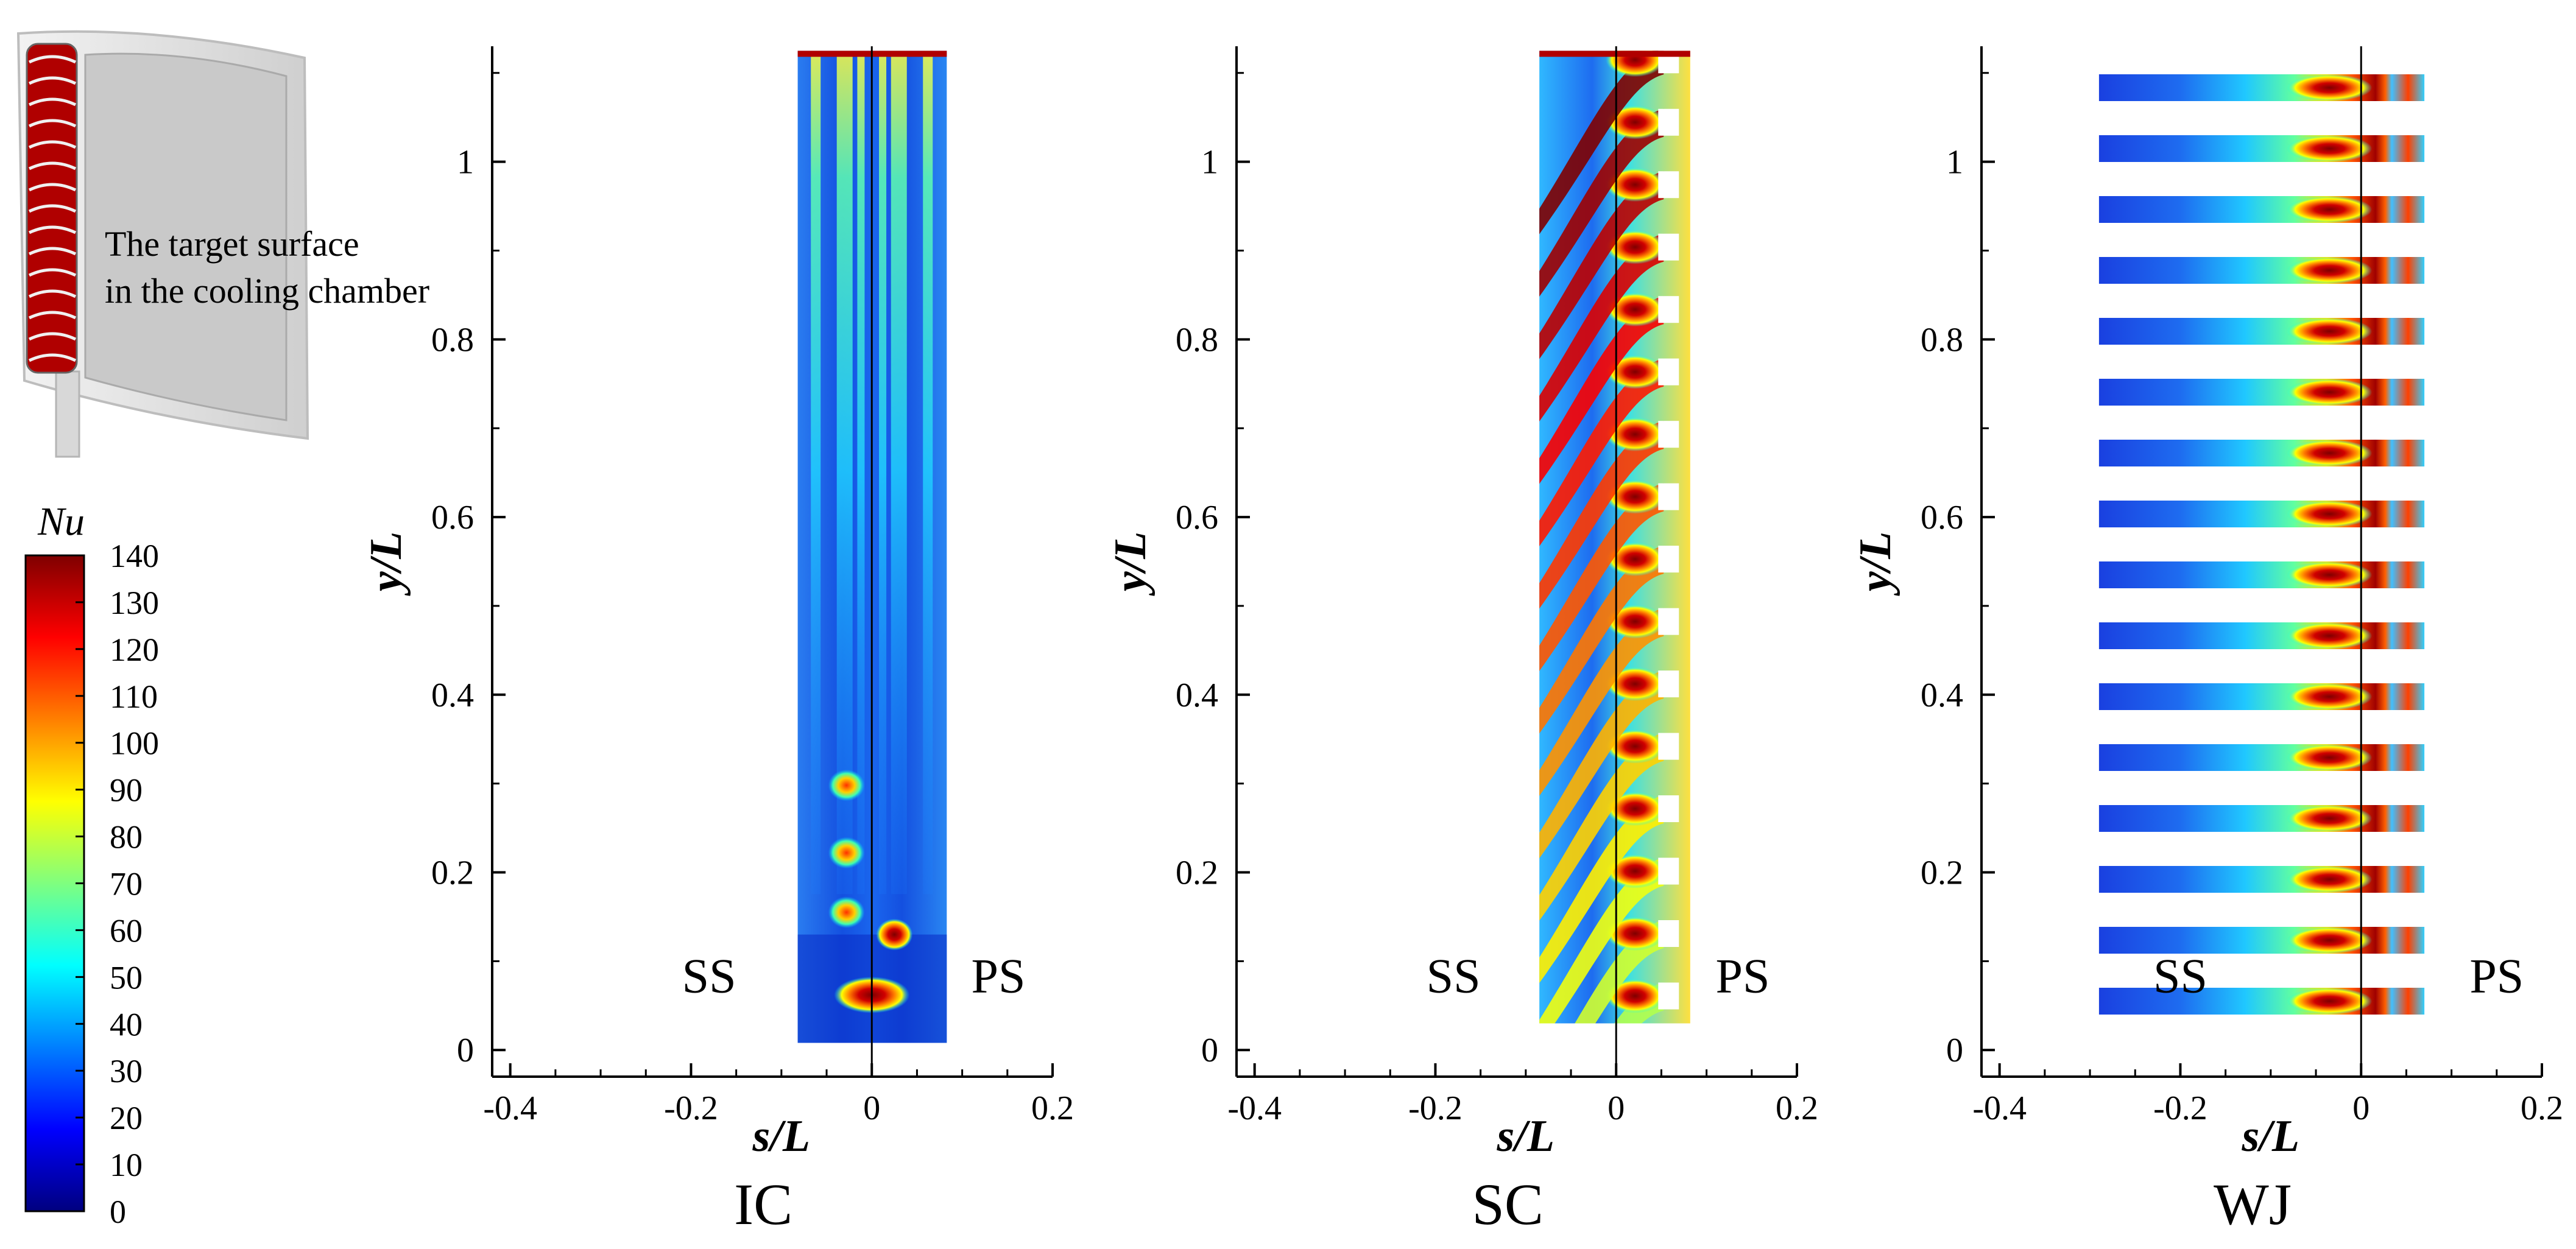 This screenshot has height=1249, width=2576. I want to click on colorbar-tick-label: 80, so click(126, 837).